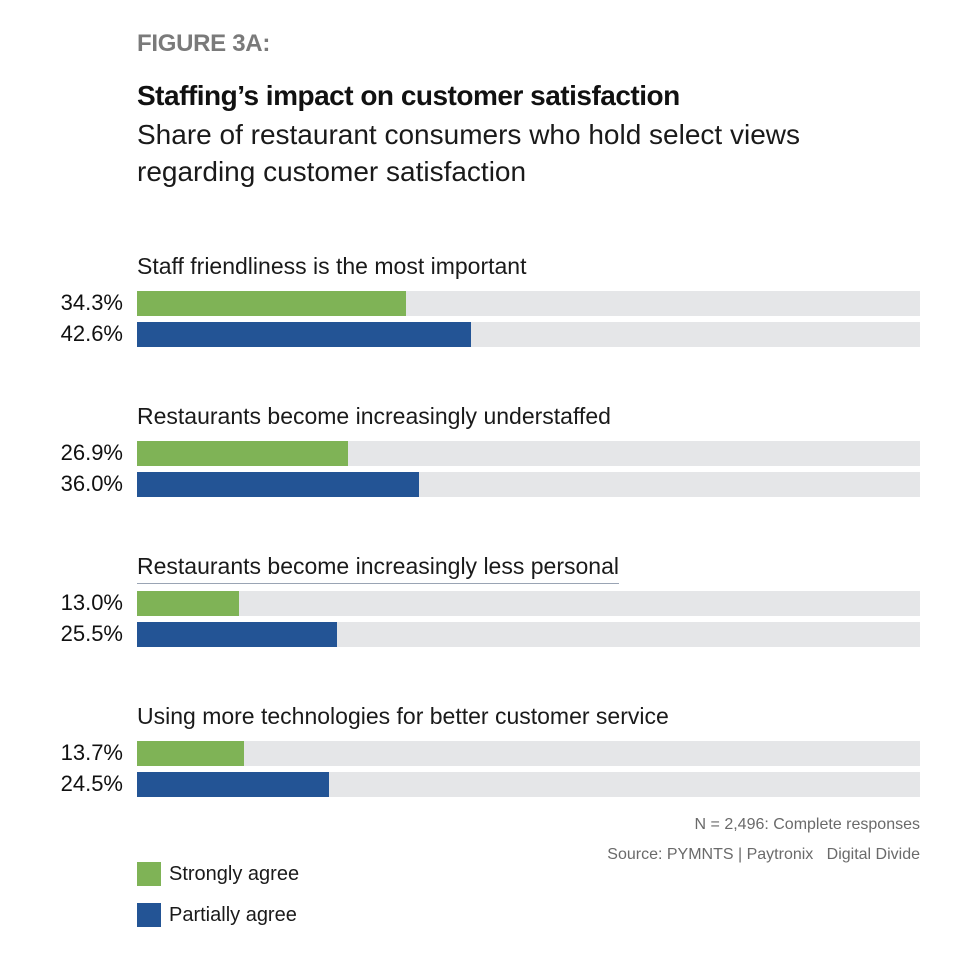 This screenshot has height=974, width=978. I want to click on value-label: 42.6%, so click(91, 333).